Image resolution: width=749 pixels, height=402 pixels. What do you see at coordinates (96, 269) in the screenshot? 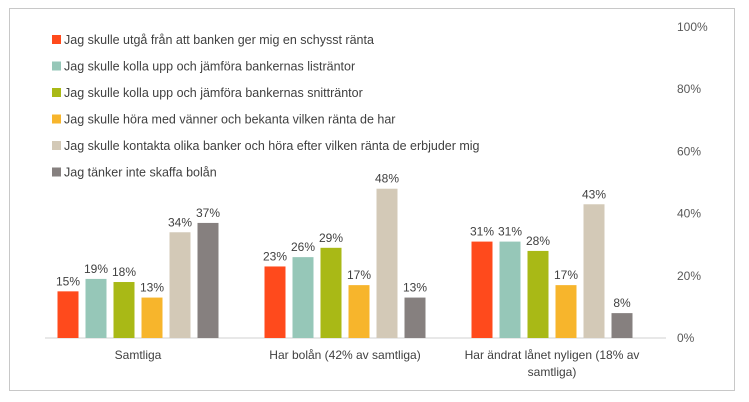
I see `data-label: 19%` at bounding box center [96, 269].